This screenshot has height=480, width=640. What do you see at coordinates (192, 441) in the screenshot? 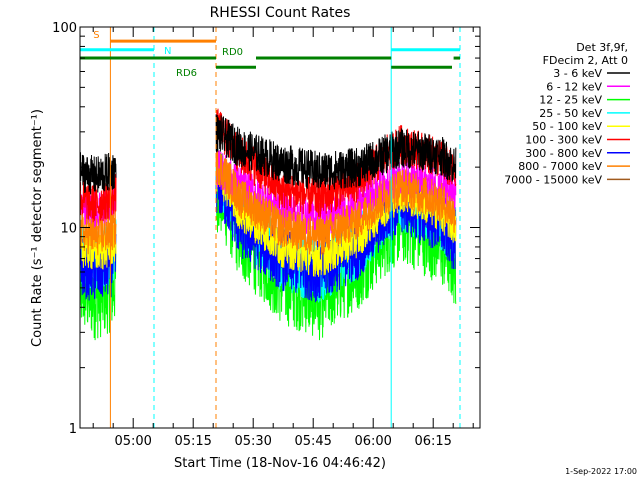
I see `x-tick-label: 05:15` at bounding box center [192, 441].